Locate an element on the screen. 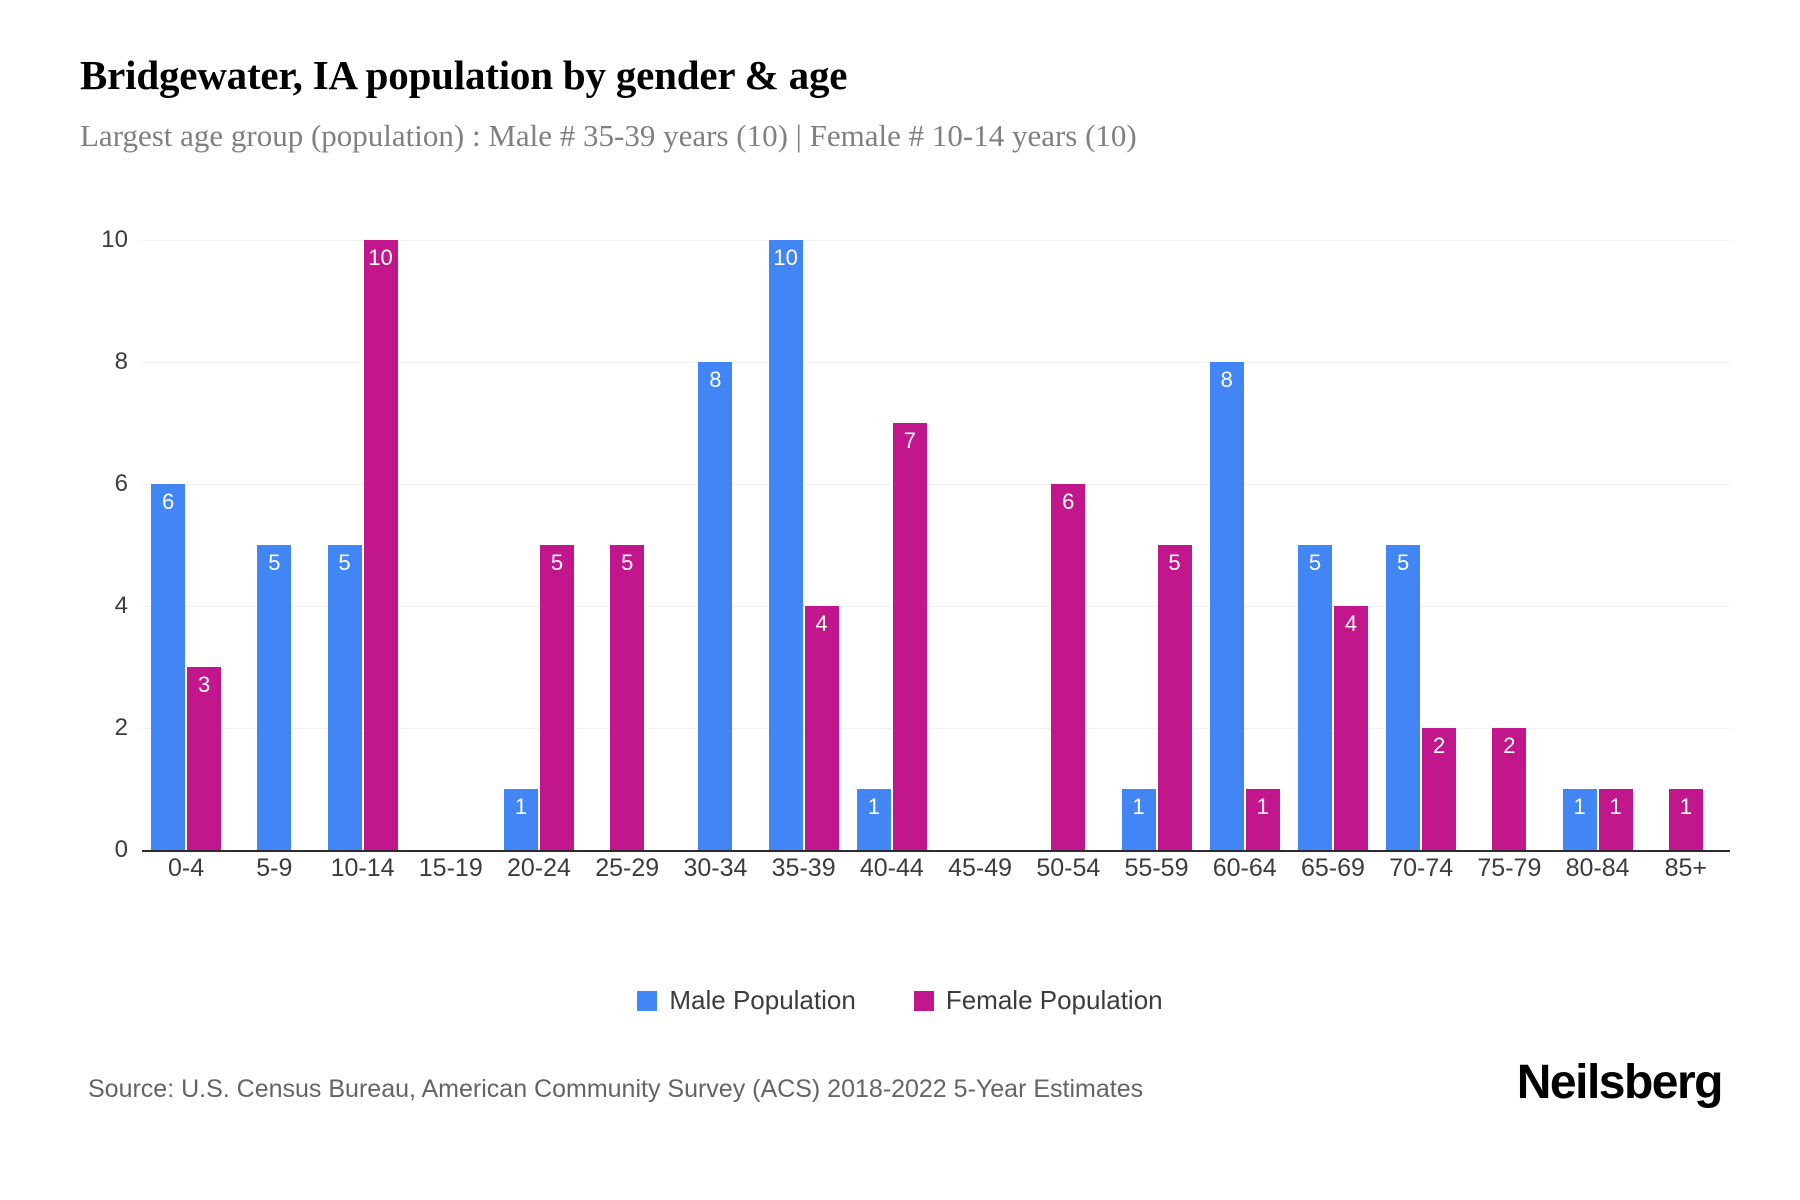 The width and height of the screenshot is (1800, 1200). female-bar: 6 is located at coordinates (1068, 667).